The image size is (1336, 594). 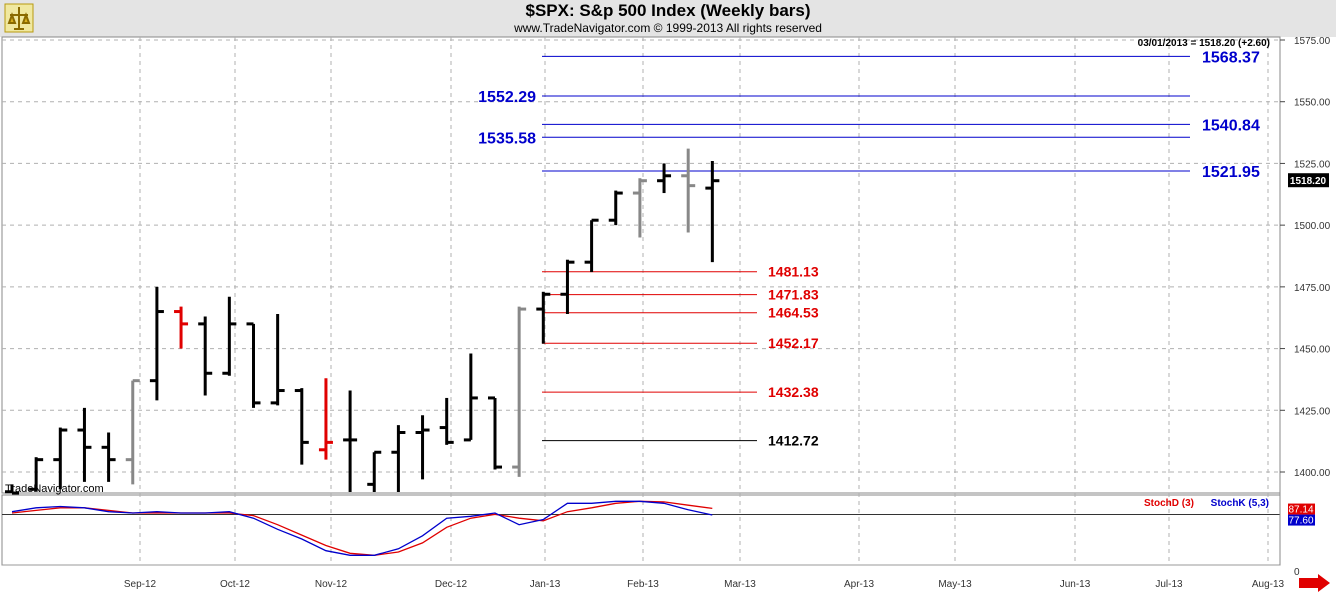 What do you see at coordinates (1231, 125) in the screenshot?
I see `level-label: 1540.84` at bounding box center [1231, 125].